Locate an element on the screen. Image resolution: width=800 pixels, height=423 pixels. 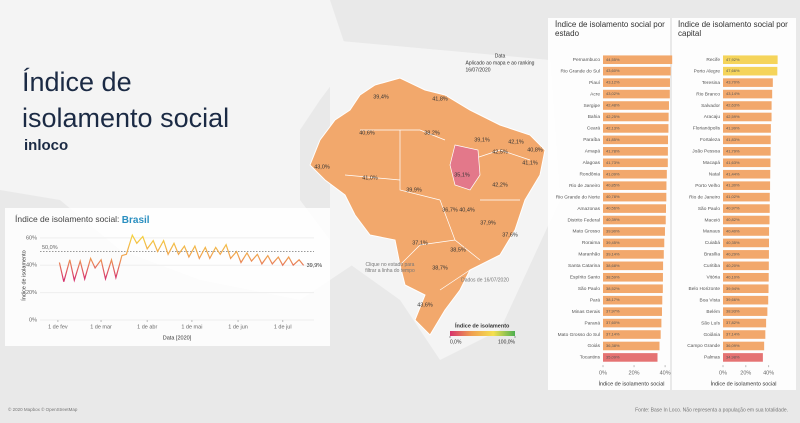
value-label: 37,14% is located at coordinates (733, 334).